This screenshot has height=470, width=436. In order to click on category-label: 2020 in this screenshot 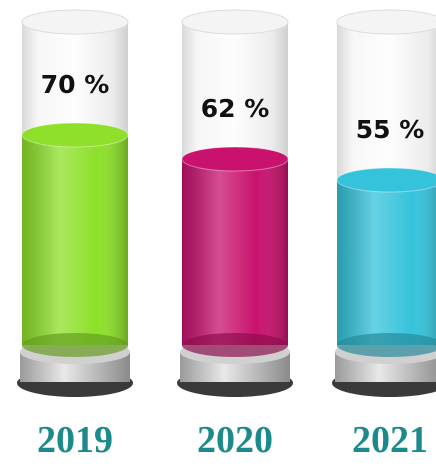, I will do `click(235, 440)`.